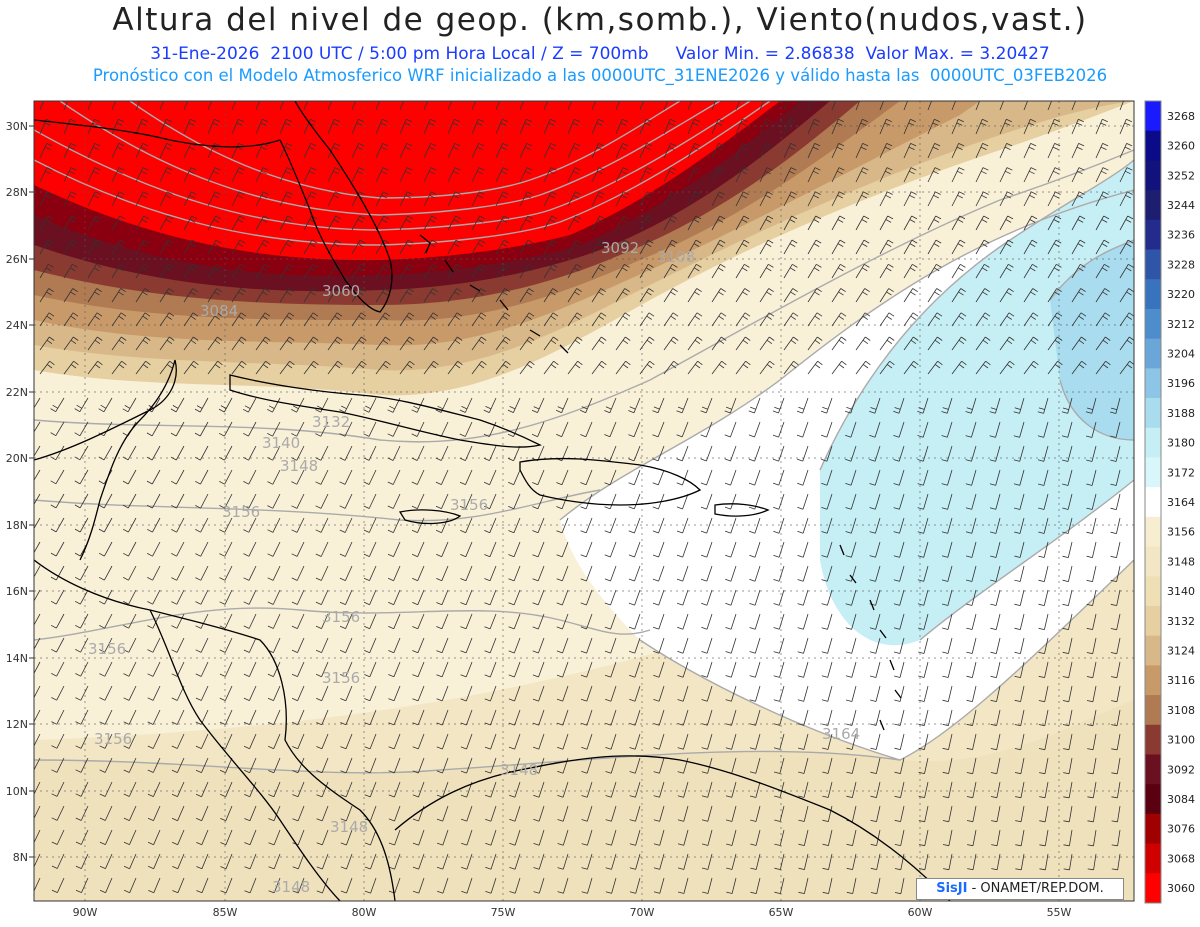  I want to click on colorbar-label: 3084, so click(1181, 799).